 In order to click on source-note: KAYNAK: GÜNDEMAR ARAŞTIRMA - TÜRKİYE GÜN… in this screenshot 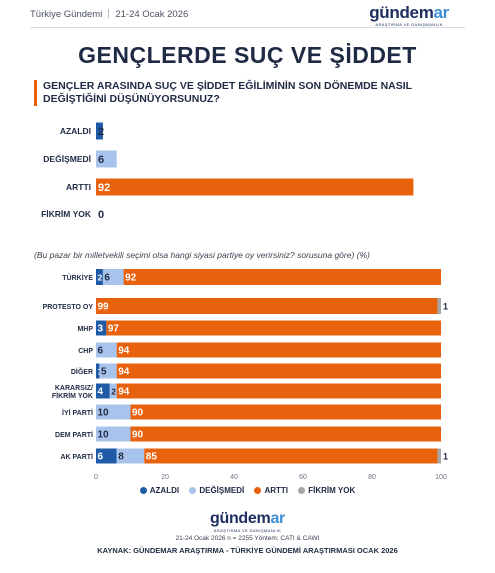, I will do `click(247, 550)`.